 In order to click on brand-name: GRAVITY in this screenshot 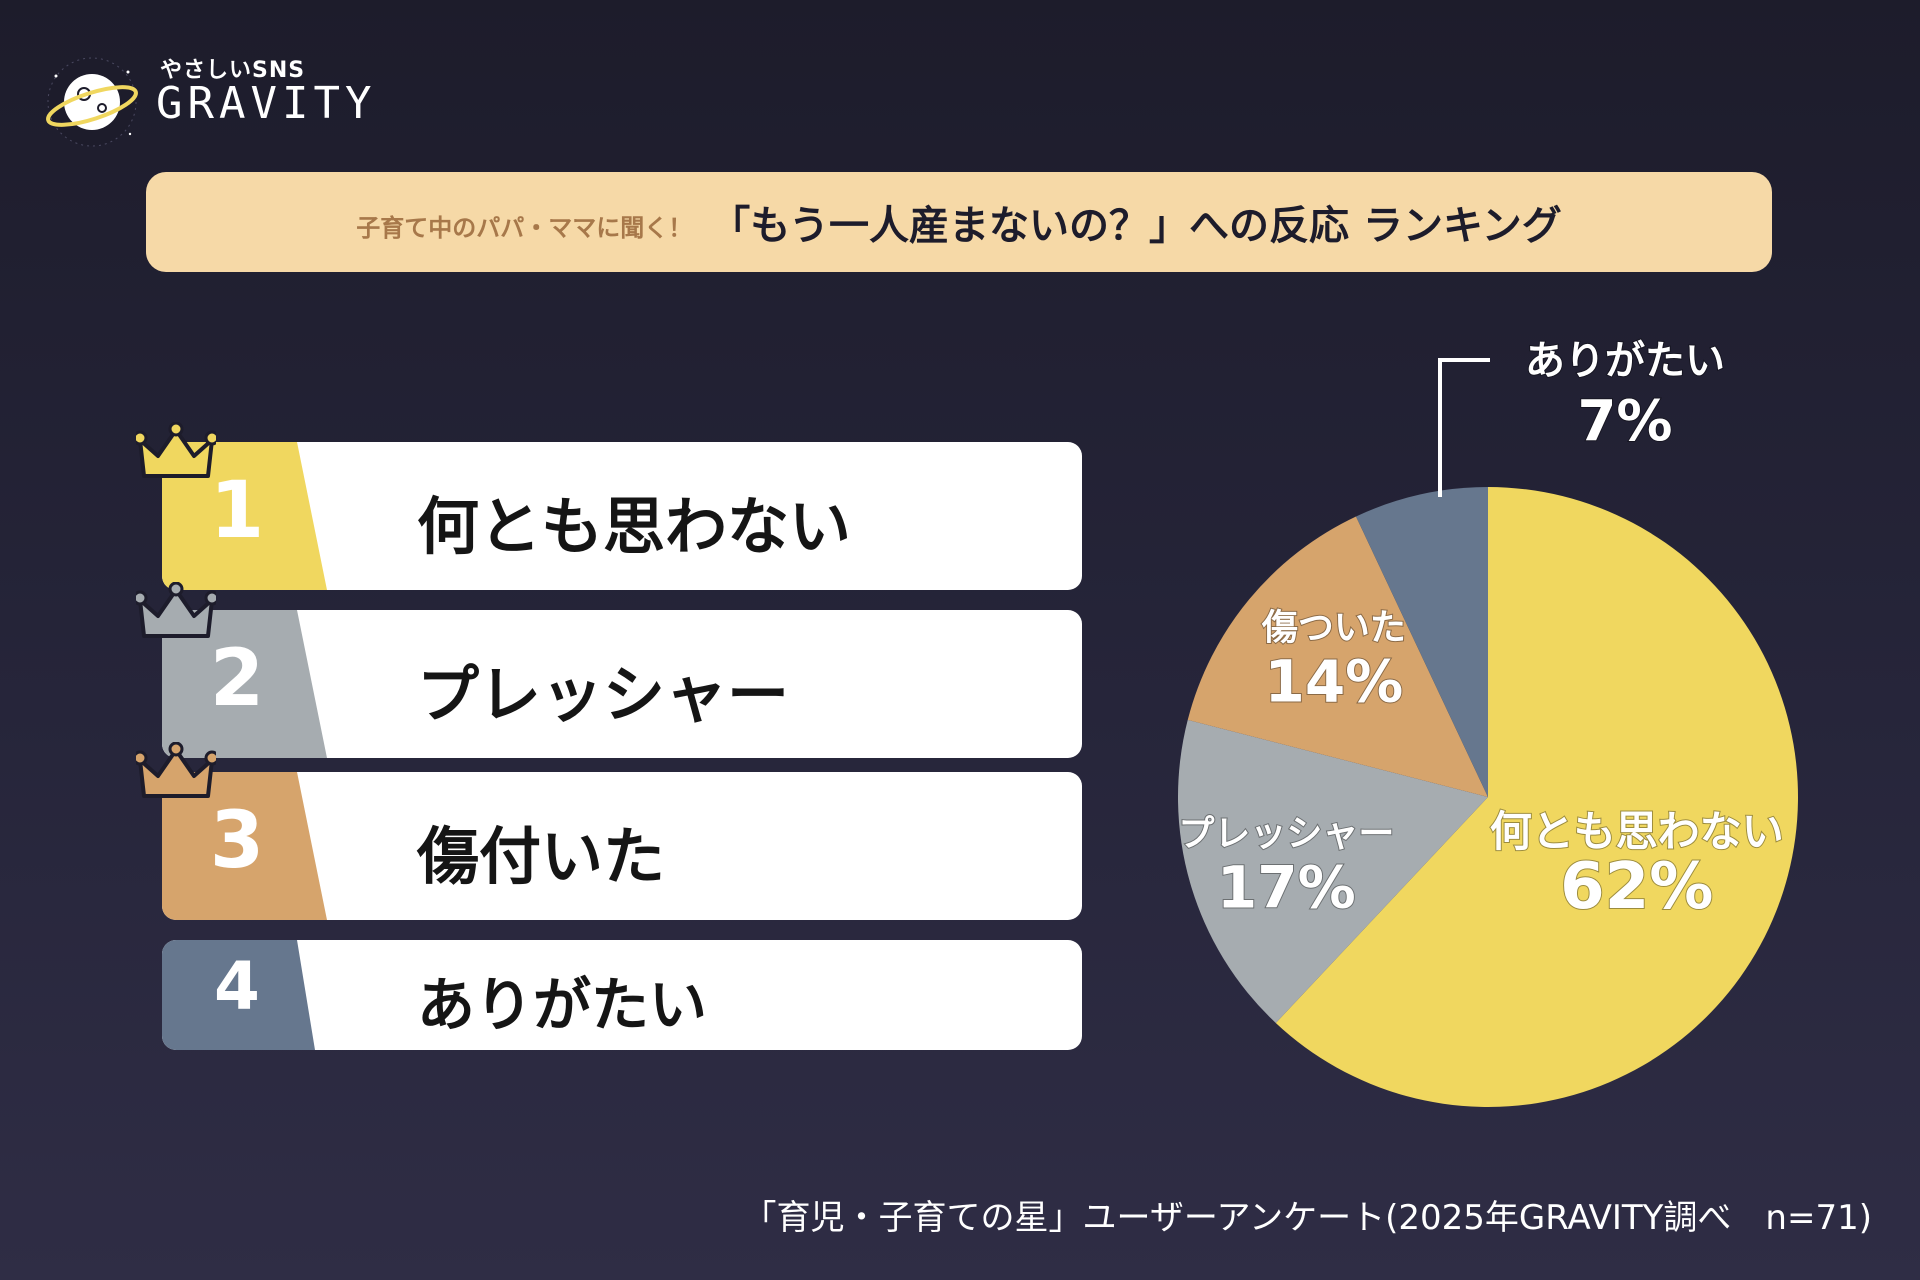, I will do `click(266, 103)`.